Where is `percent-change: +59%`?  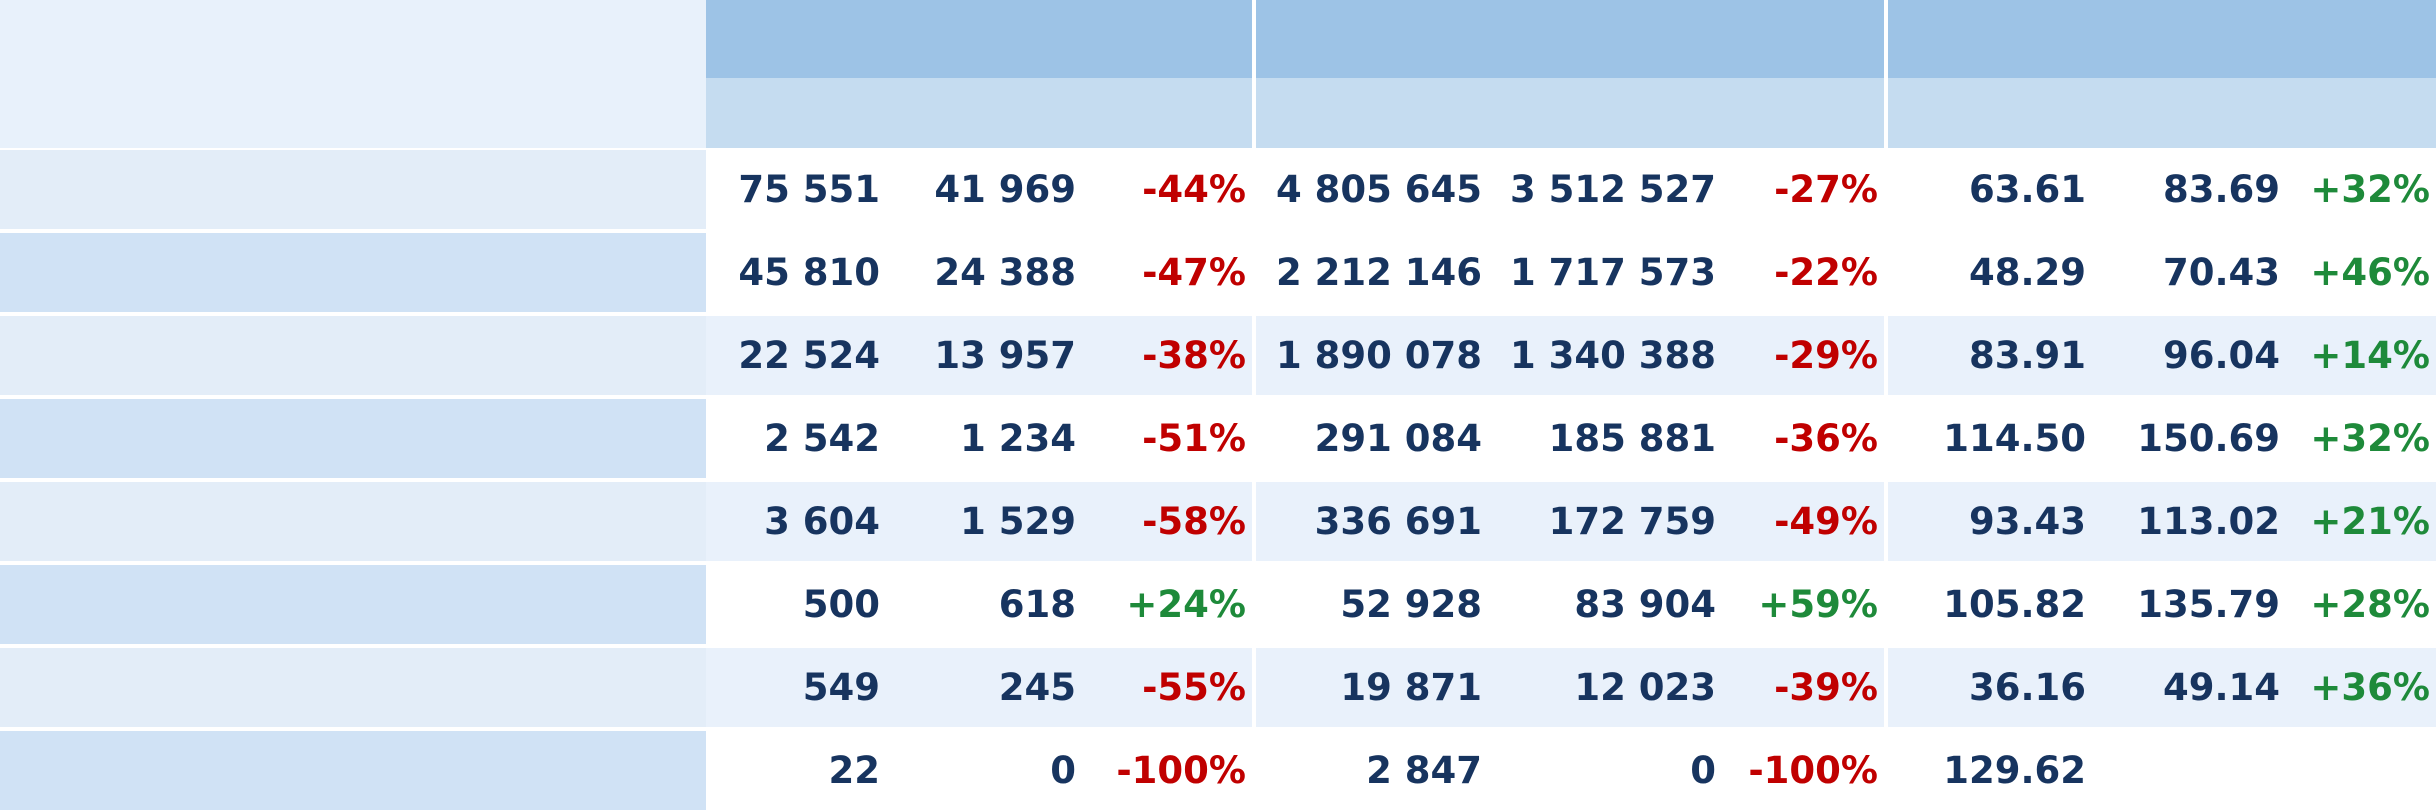 percent-change: +59% is located at coordinates (1803, 604).